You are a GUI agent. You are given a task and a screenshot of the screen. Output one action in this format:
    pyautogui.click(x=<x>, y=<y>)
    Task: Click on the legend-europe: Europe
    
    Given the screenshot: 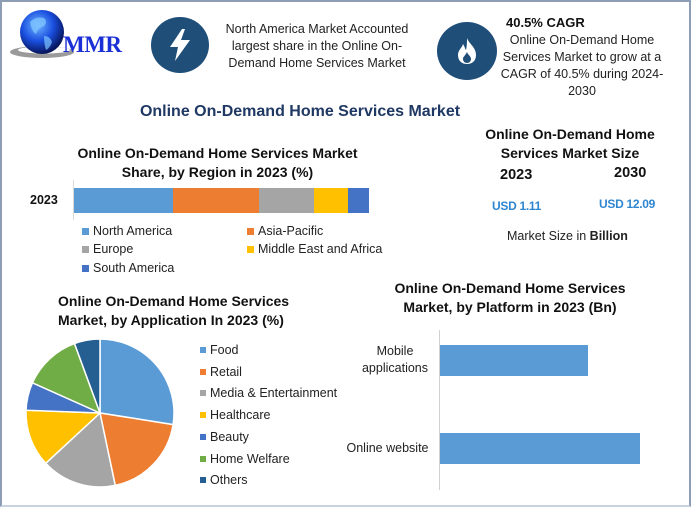 What is the action you would take?
    pyautogui.click(x=107, y=249)
    